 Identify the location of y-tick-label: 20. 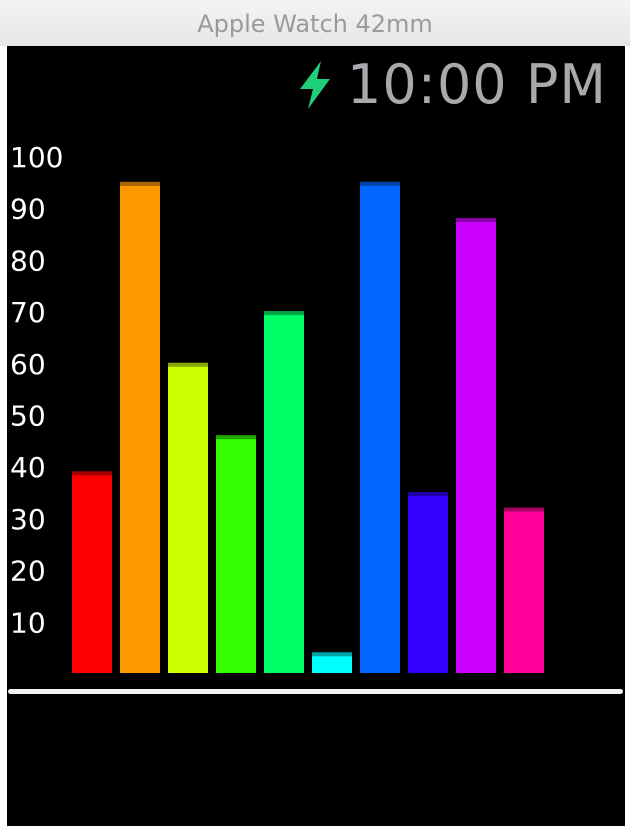
(28, 571).